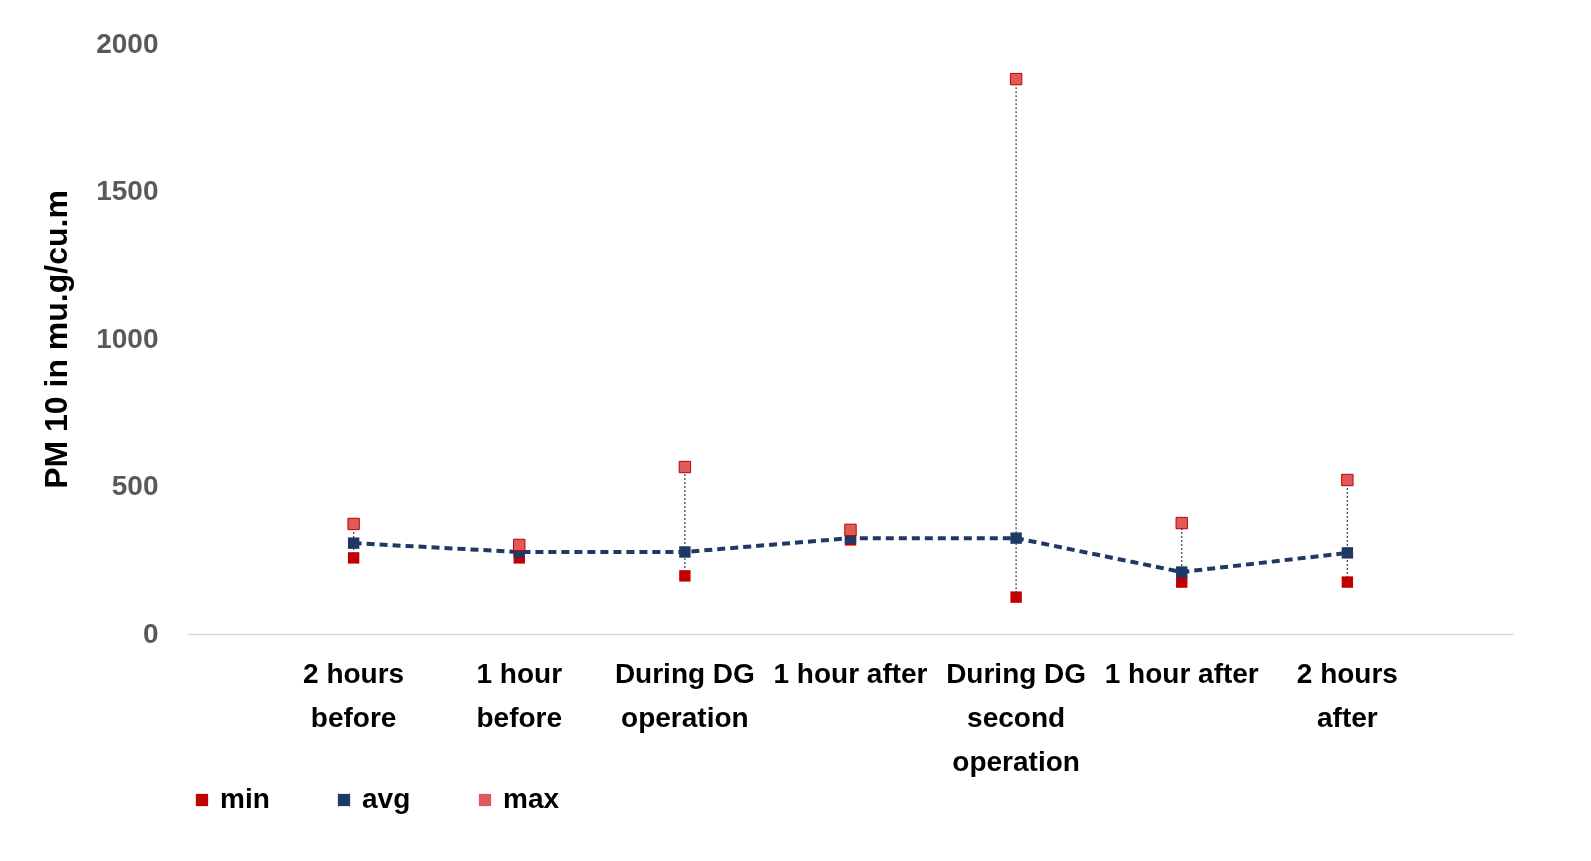 This screenshot has height=861, width=1591. What do you see at coordinates (56, 339) in the screenshot?
I see `y-axis-title: PM 10 in mu.g/cu.m` at bounding box center [56, 339].